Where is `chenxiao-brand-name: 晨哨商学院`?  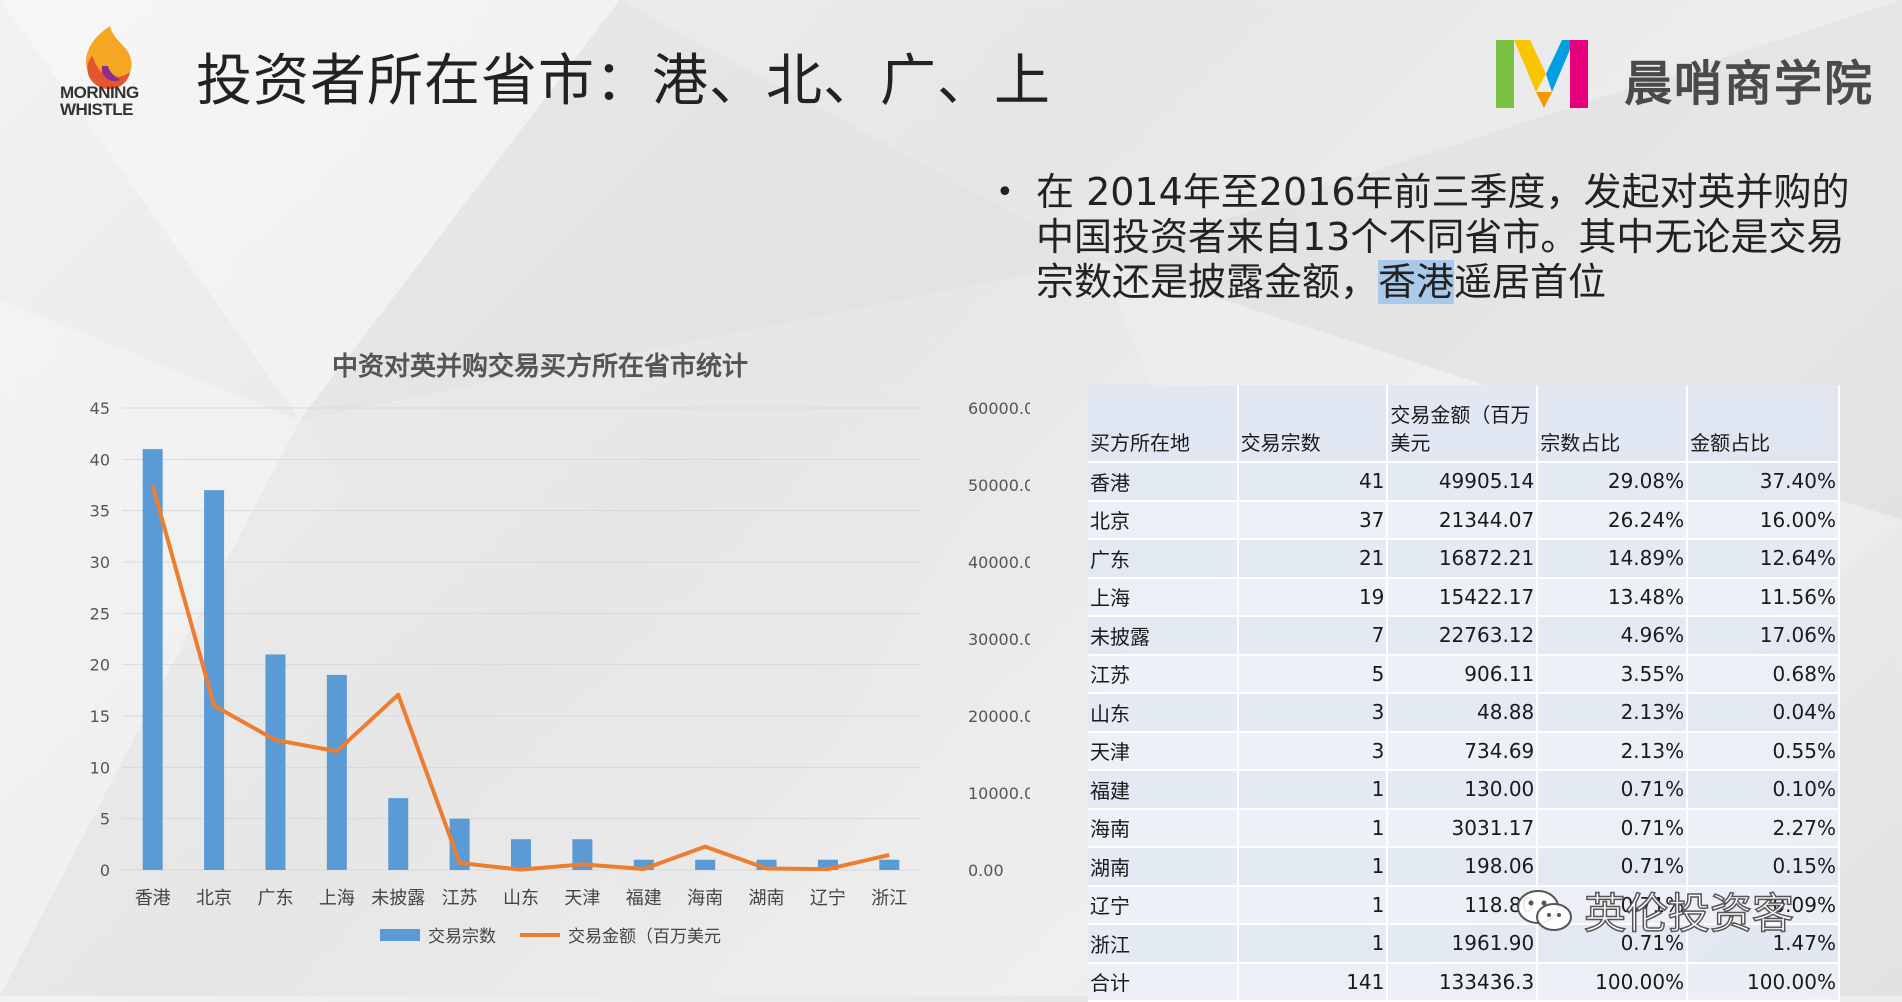
chenxiao-brand-name: 晨哨商学院 is located at coordinates (1749, 79).